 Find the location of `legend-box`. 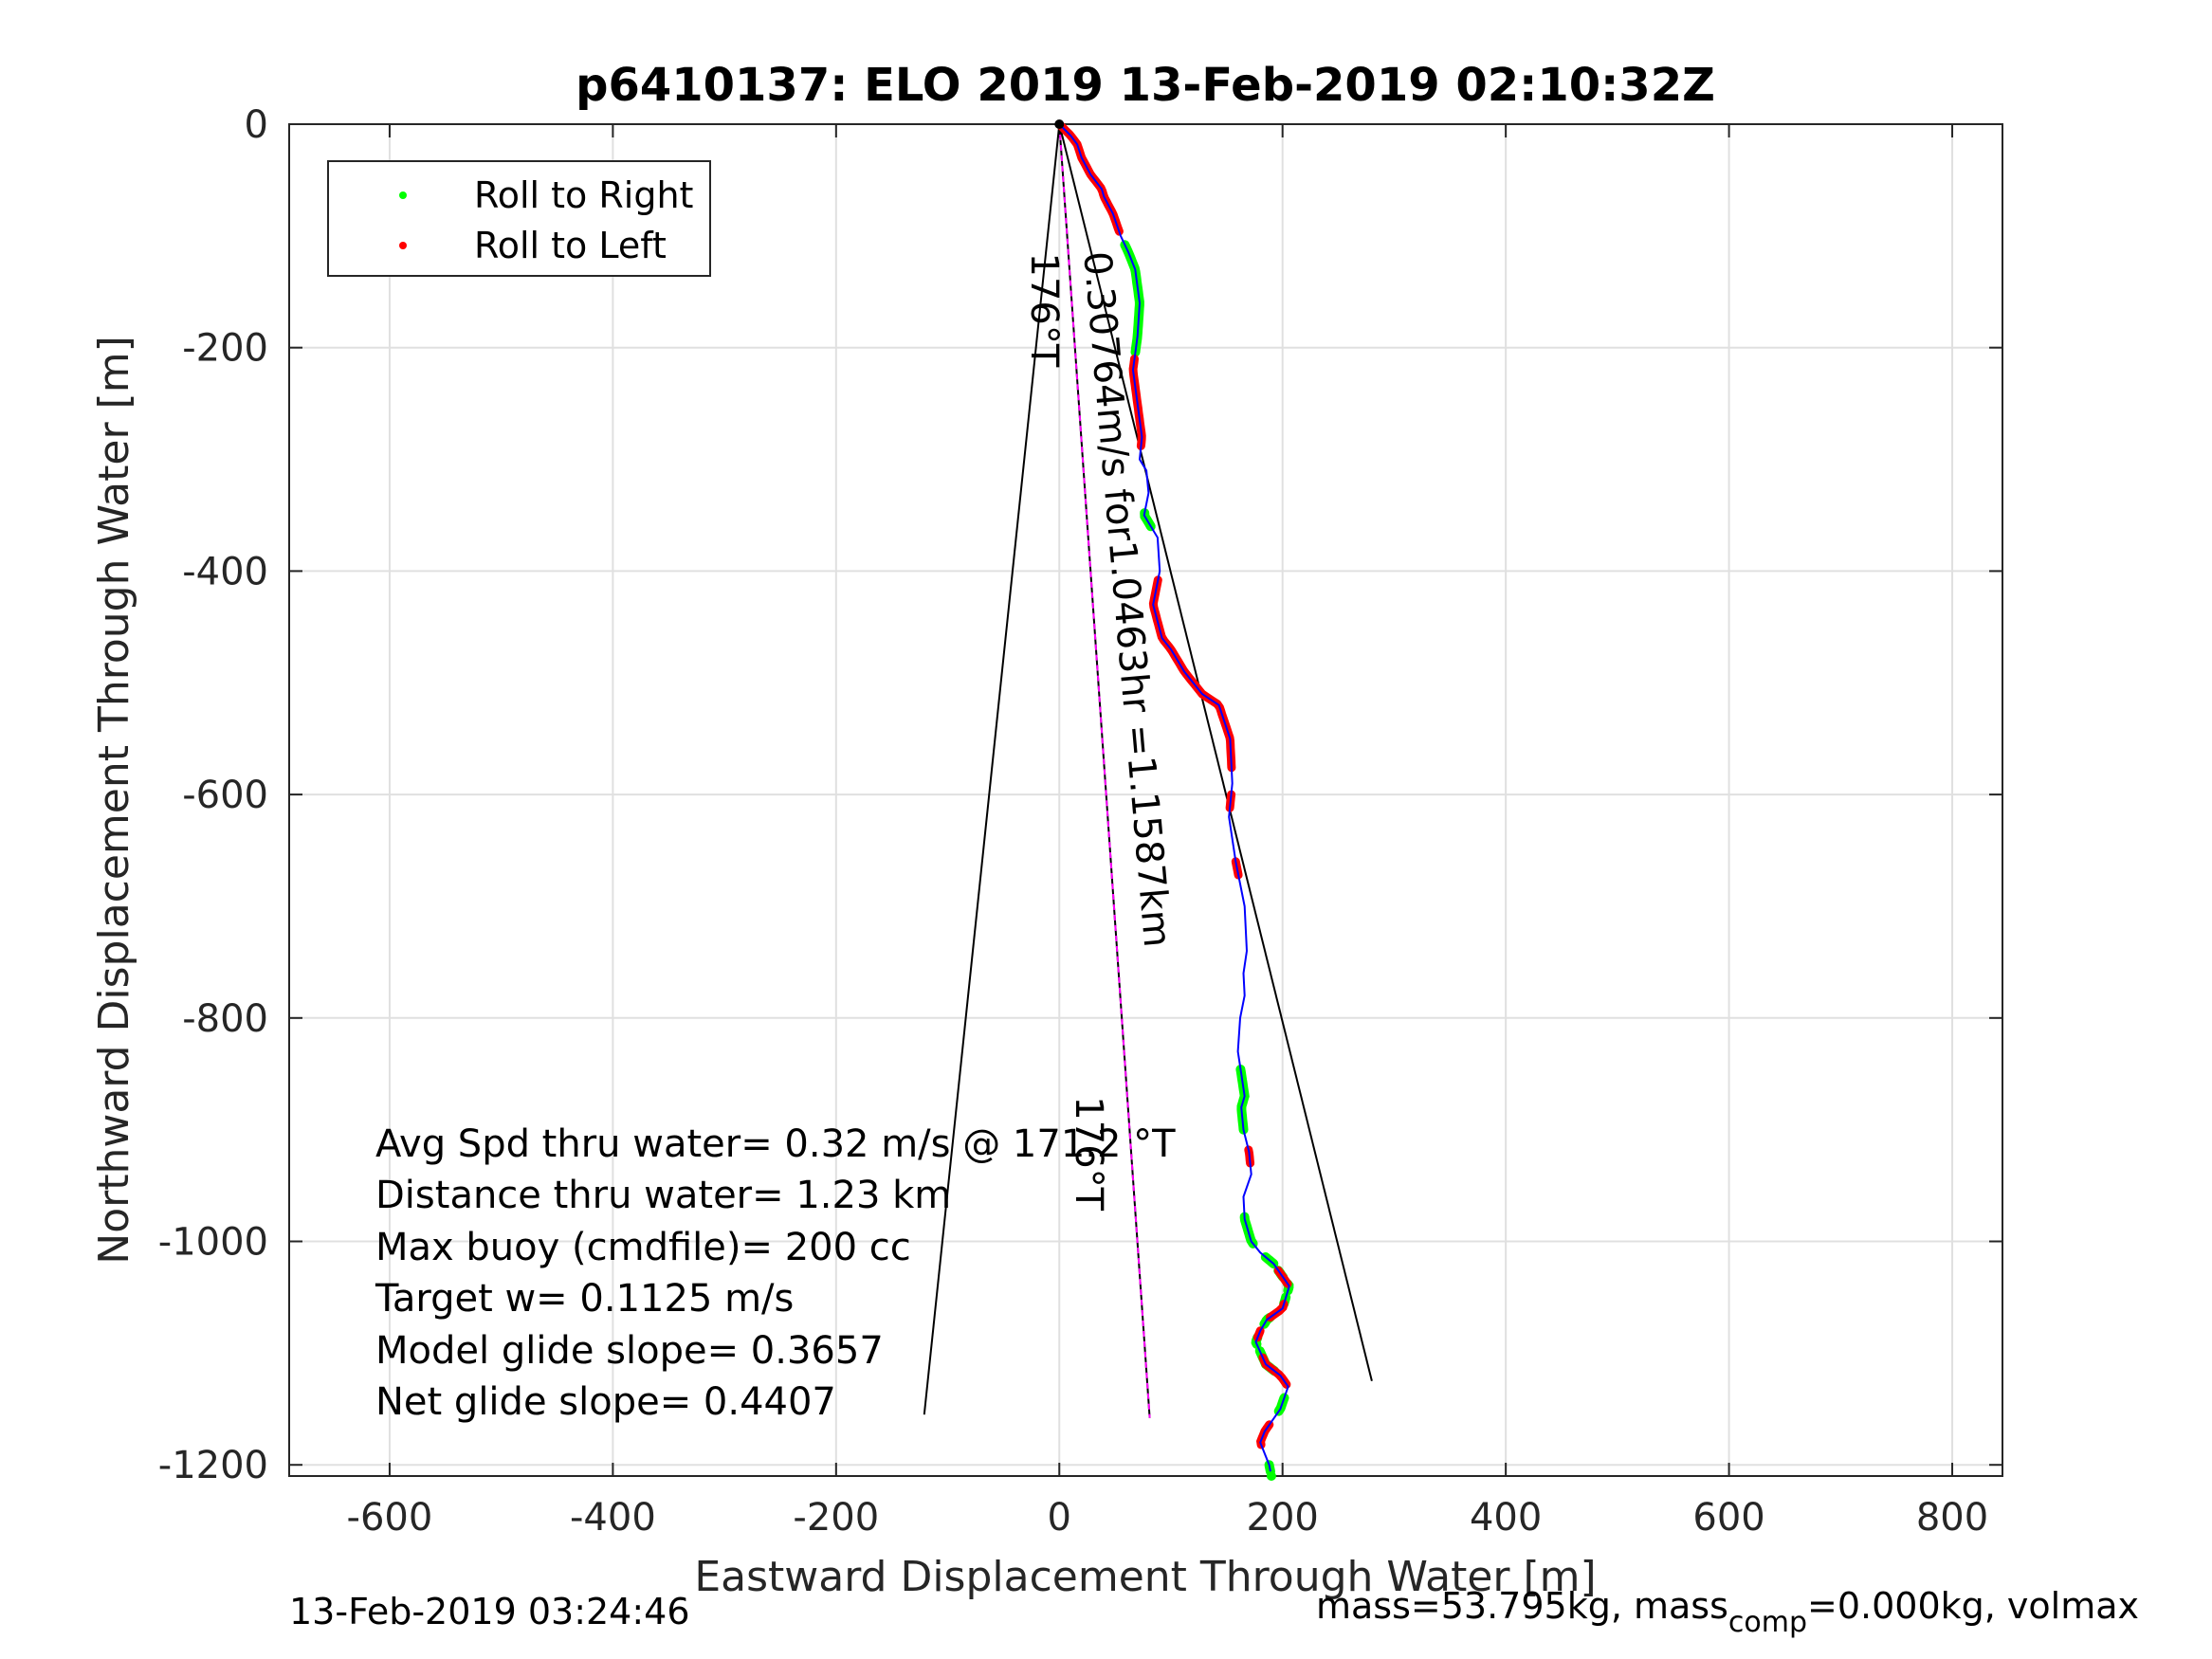

legend-box is located at coordinates (519, 218).